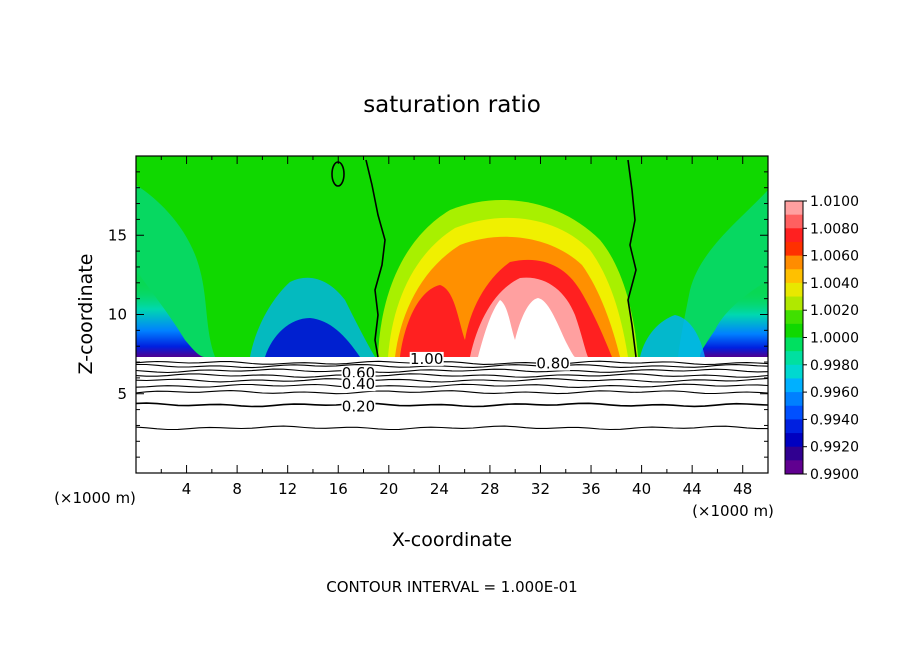 The image size is (904, 658). What do you see at coordinates (117, 235) in the screenshot?
I see `y-tick-label: 15` at bounding box center [117, 235].